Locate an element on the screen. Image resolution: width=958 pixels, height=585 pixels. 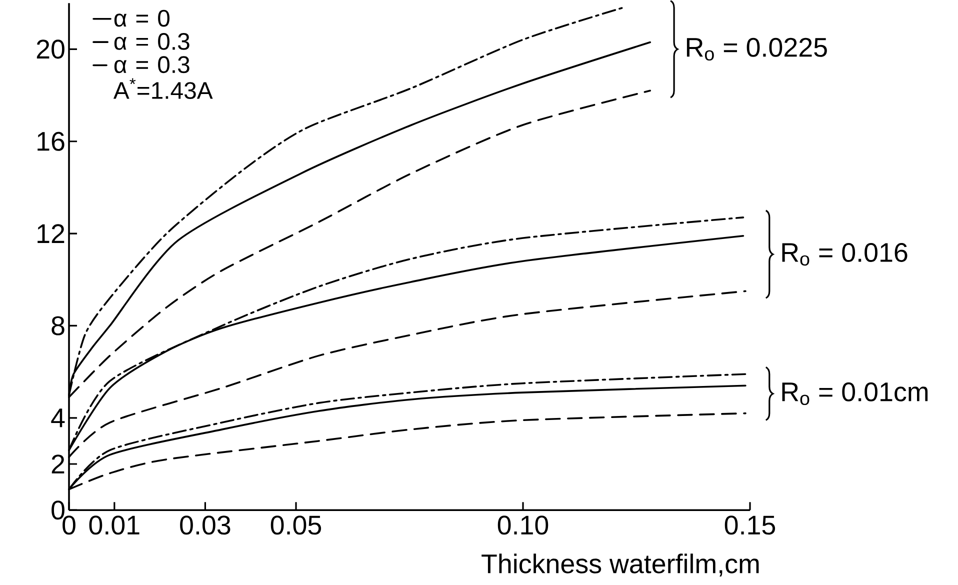
x-tick-label: 0.15 is located at coordinates (750, 525).